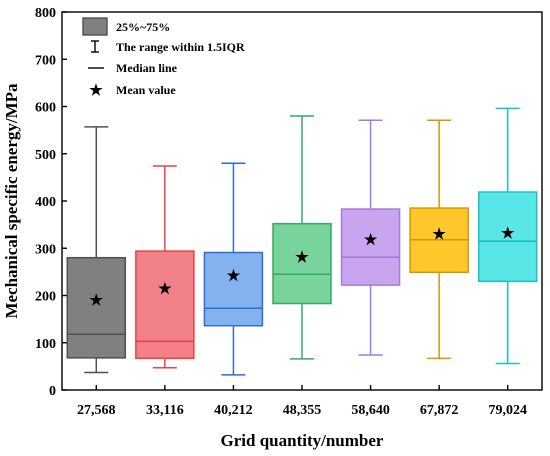 This screenshot has height=456, width=550. I want to click on legend-median-label: Median line, so click(147, 68).